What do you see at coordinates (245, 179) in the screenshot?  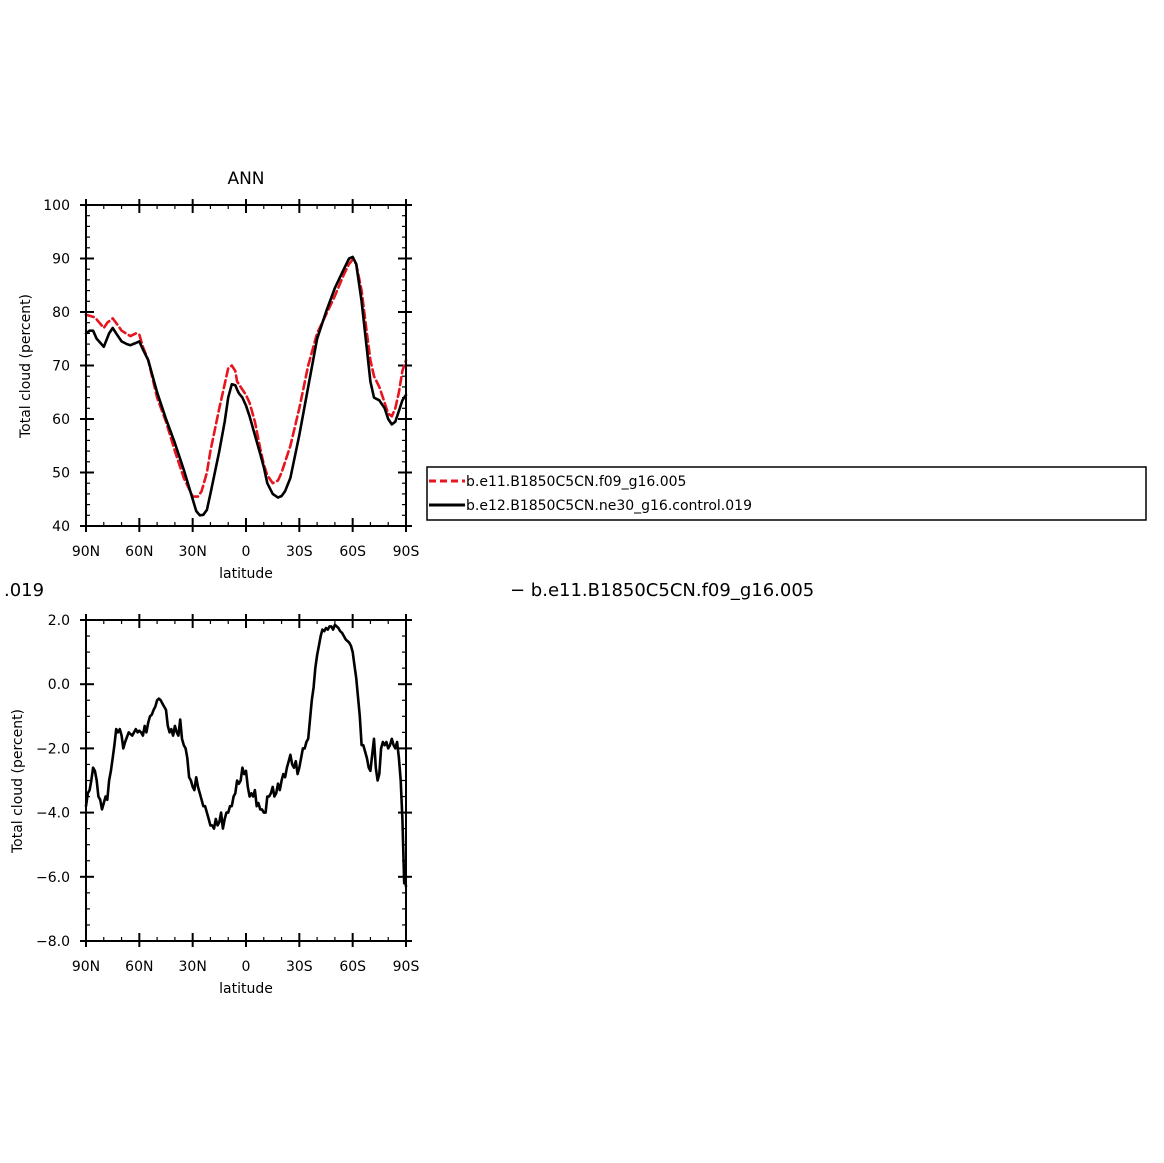 I see `panel1-title: ANN` at bounding box center [245, 179].